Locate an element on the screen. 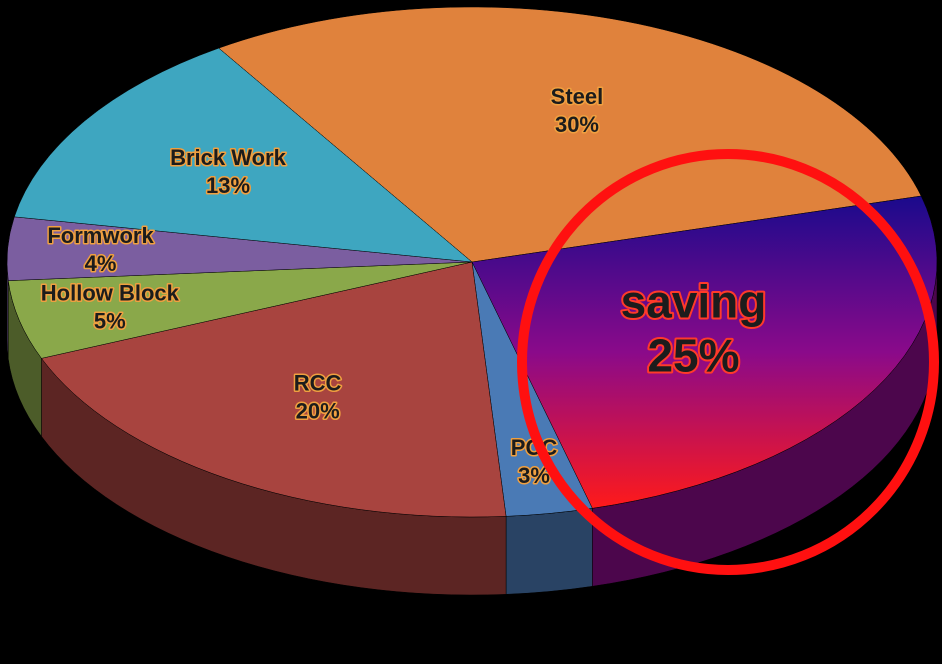 This screenshot has height=664, width=942. slice-value-label: 4% is located at coordinates (101, 263).